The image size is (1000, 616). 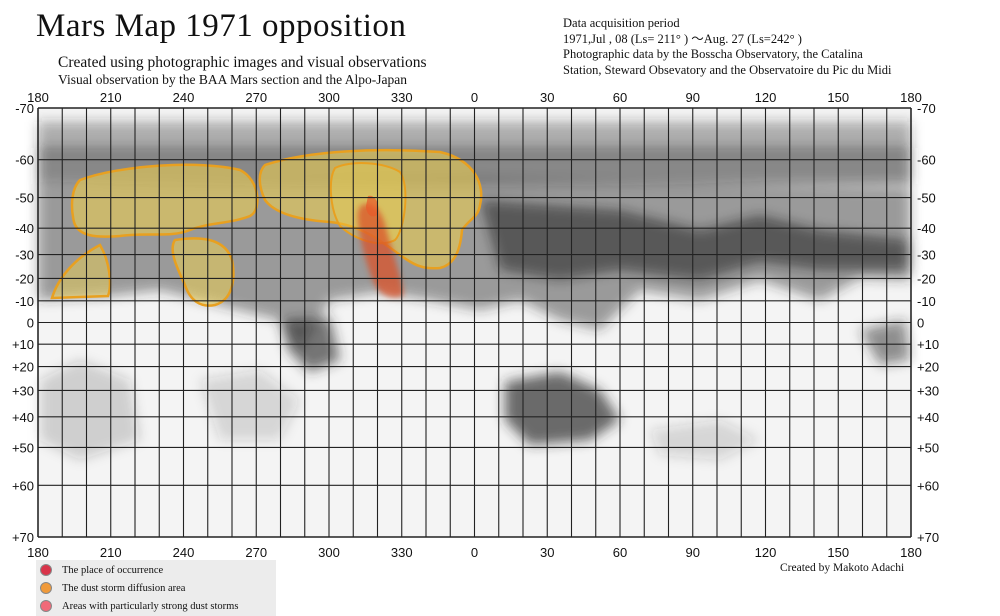 What do you see at coordinates (928, 485) in the screenshot?
I see `latitude-label-right: +60` at bounding box center [928, 485].